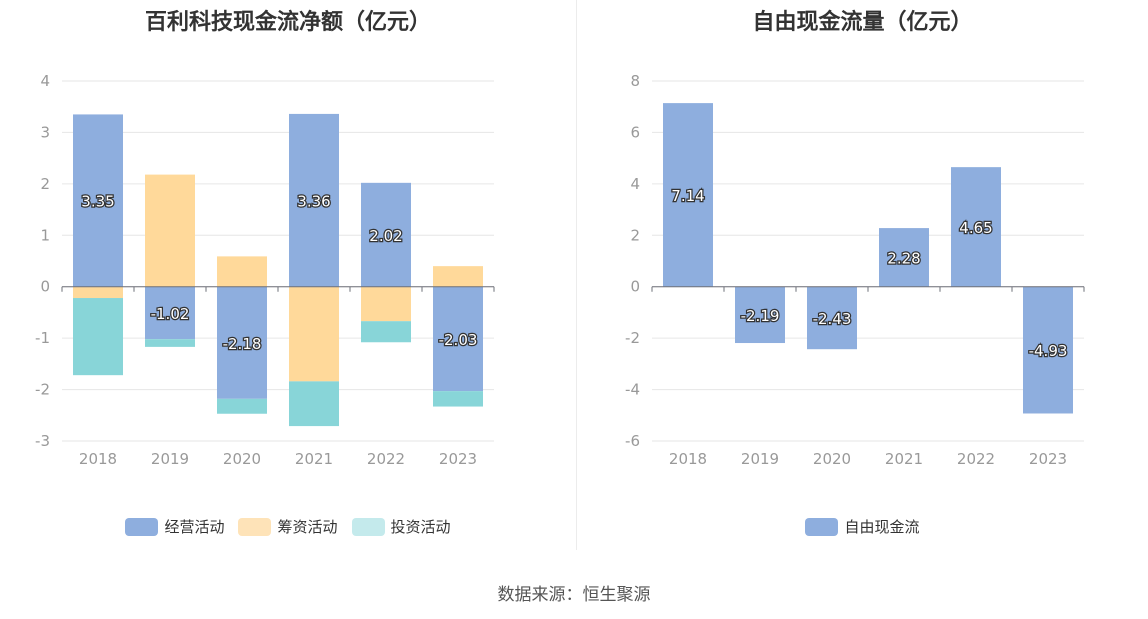  I want to click on data-label: -2.43, so click(832, 319).